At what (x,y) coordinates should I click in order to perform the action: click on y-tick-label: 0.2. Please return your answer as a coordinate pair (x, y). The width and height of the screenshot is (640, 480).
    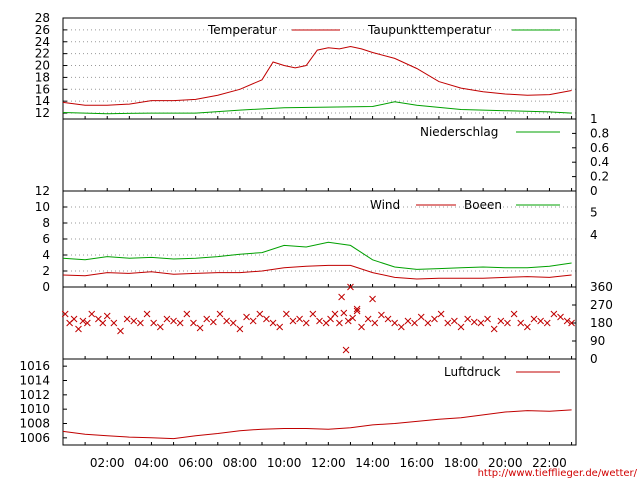
    Looking at the image, I should click on (599, 177).